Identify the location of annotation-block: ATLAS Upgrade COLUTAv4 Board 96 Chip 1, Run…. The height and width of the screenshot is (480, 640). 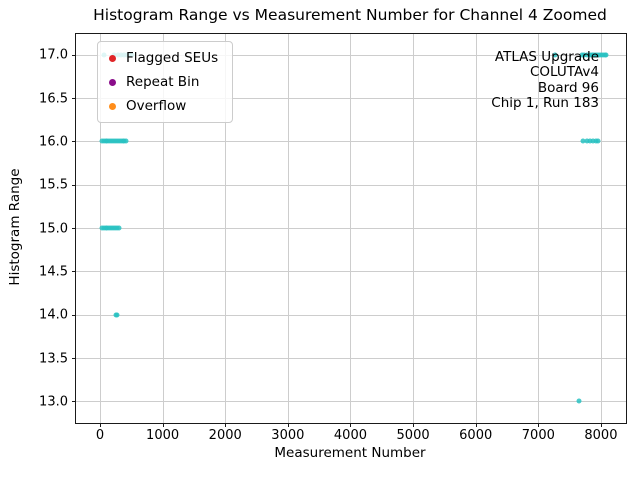
(545, 80).